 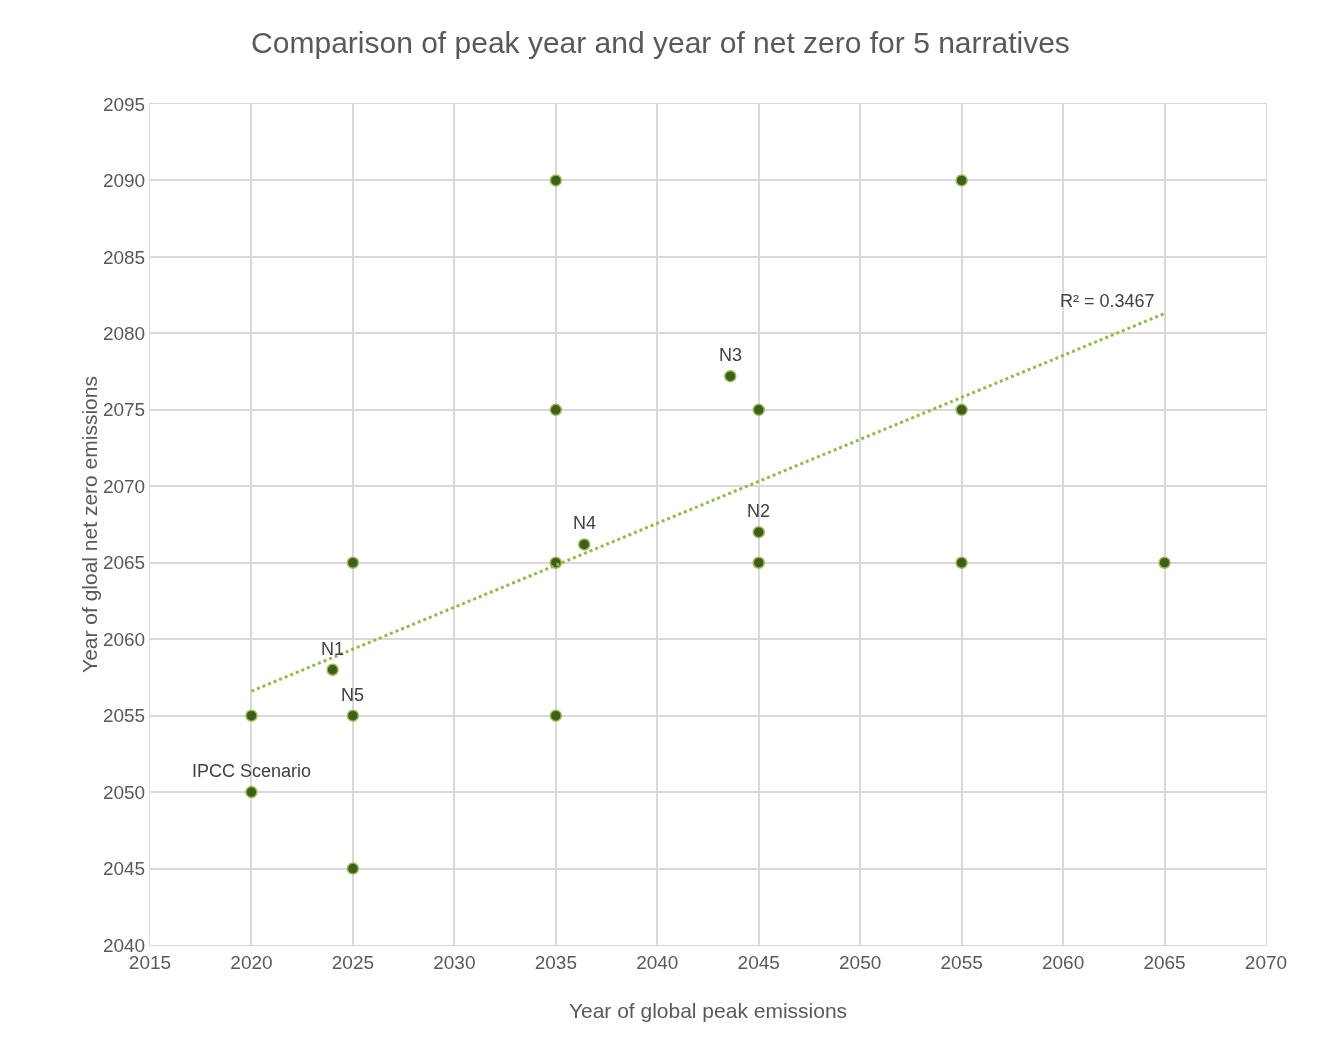 I want to click on y-tick-label: 2095, so click(x=124, y=104).